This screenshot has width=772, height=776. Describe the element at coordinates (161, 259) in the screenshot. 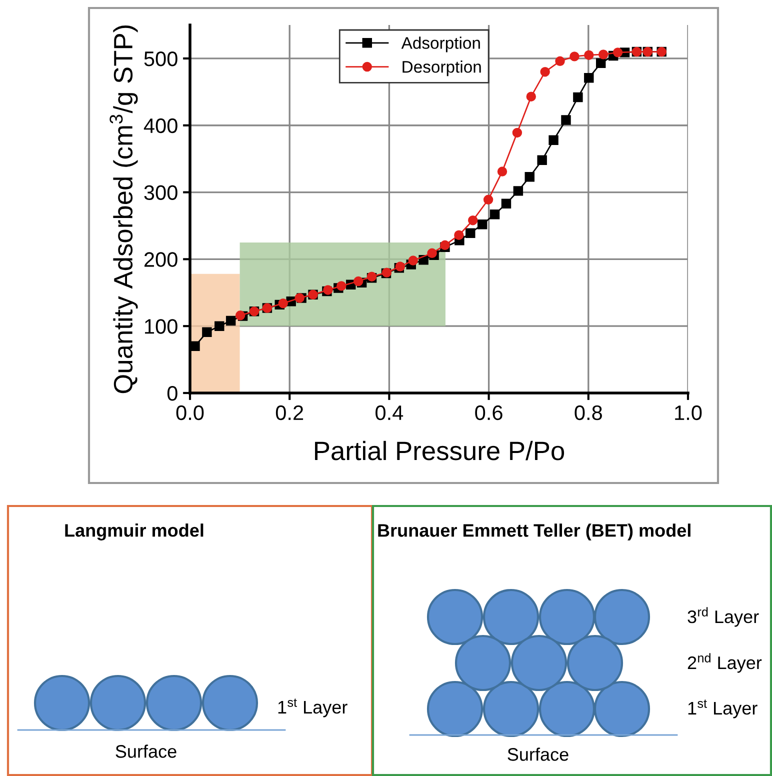

I see `y-tick-label: 200` at that location.